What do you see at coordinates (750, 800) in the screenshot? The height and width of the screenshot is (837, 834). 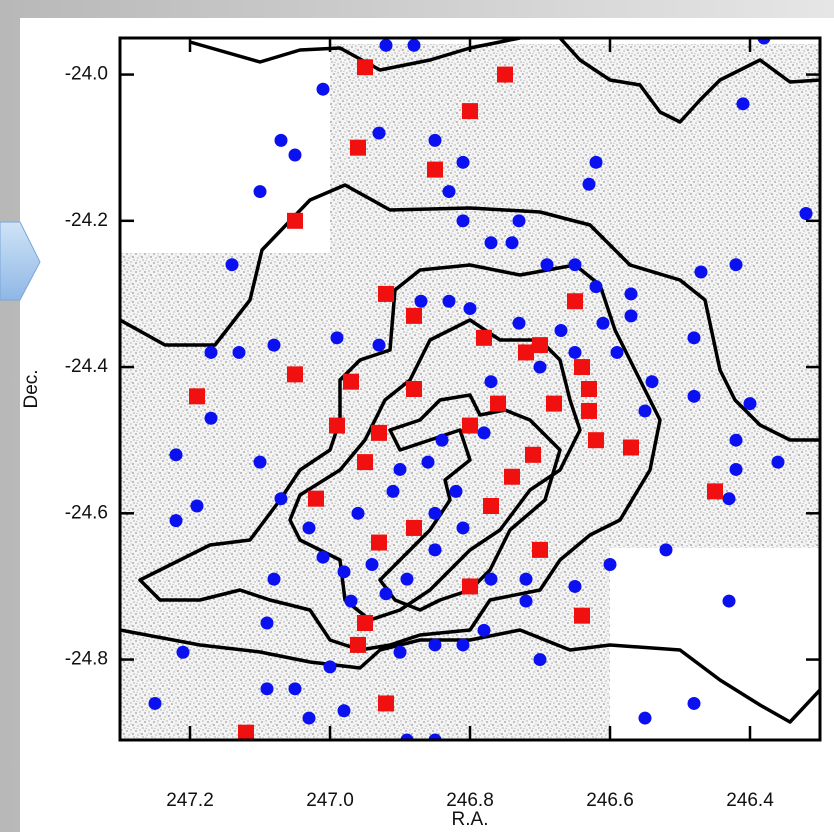 I see `x-tick-label: 246.4` at bounding box center [750, 800].